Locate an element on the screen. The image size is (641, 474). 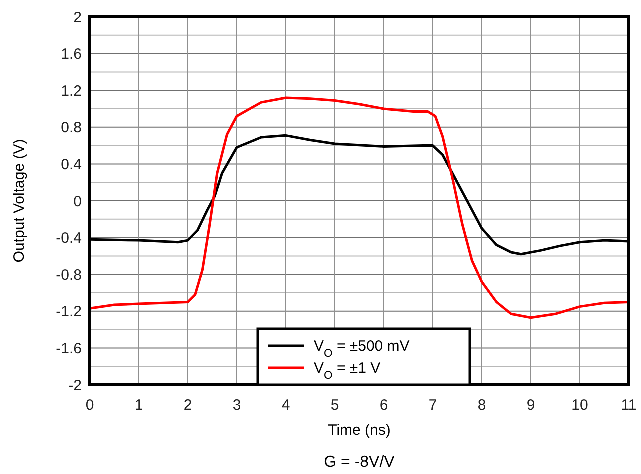
x-tick-label: 9 is located at coordinates (531, 405).